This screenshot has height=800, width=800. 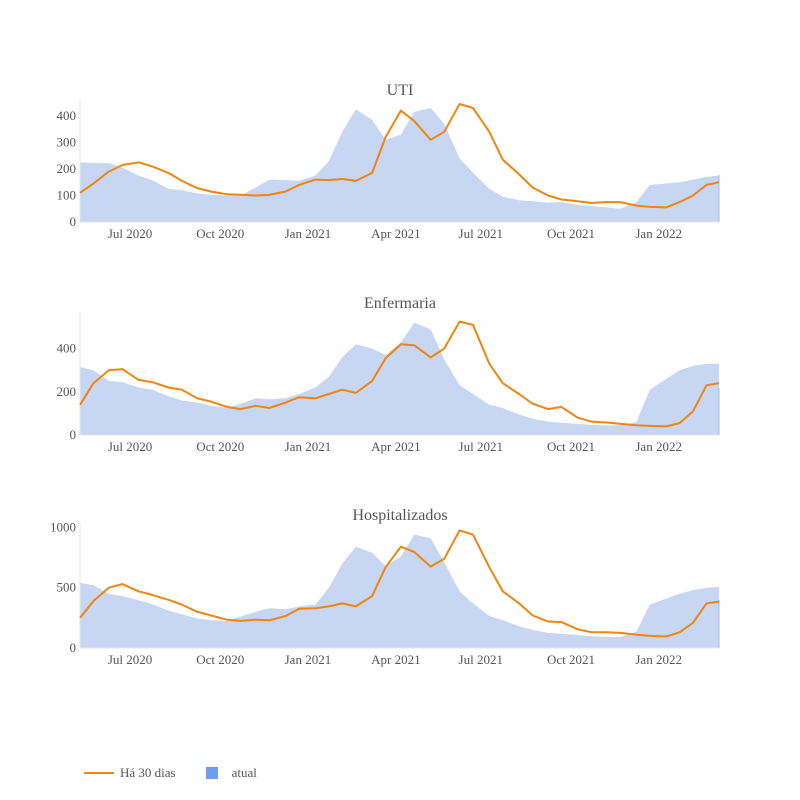 I want to click on legend-line-swatch, so click(x=99, y=773).